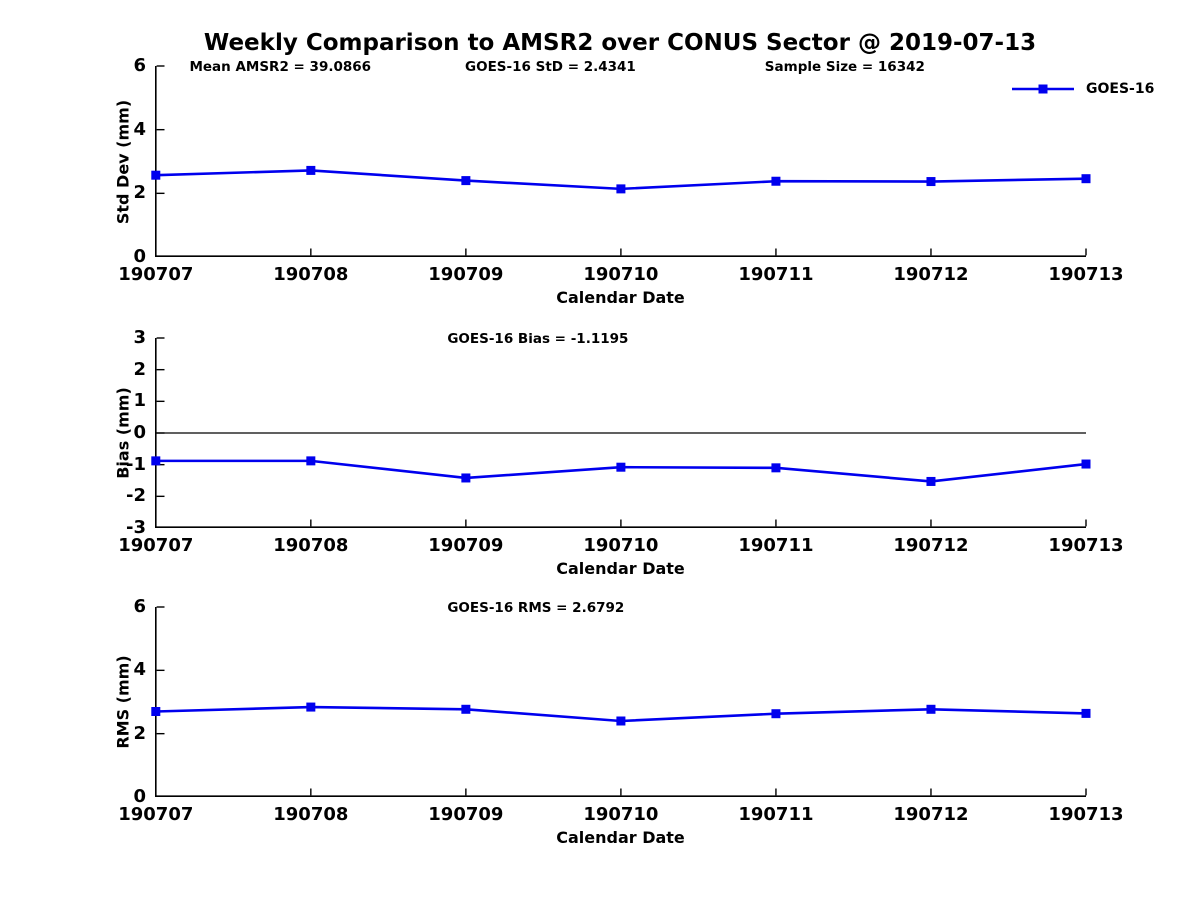 This screenshot has height=900, width=1200. I want to click on y-tick-label: -1, so click(136, 464).